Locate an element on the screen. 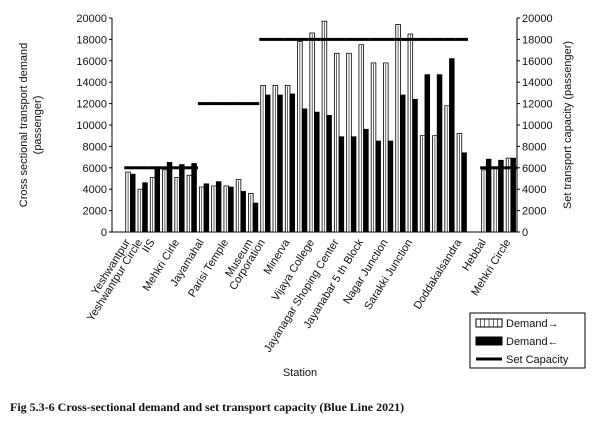 This screenshot has width=600, height=422. y-tick-label: 14000 is located at coordinates (91, 83).